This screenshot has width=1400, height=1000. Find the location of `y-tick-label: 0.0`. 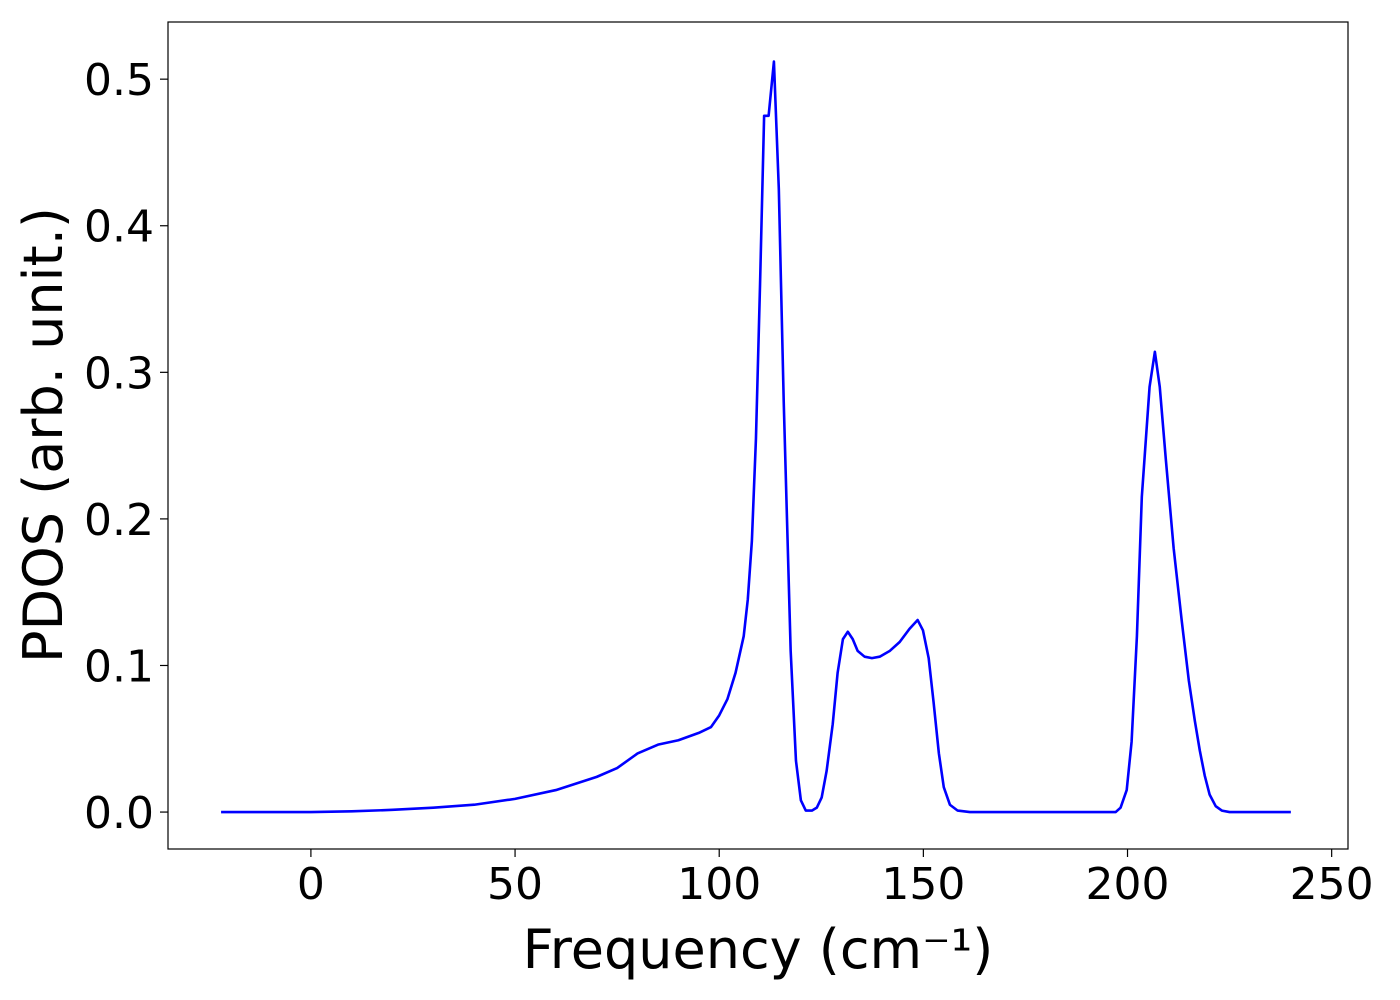

y-tick-label: 0.0 is located at coordinates (119, 813).